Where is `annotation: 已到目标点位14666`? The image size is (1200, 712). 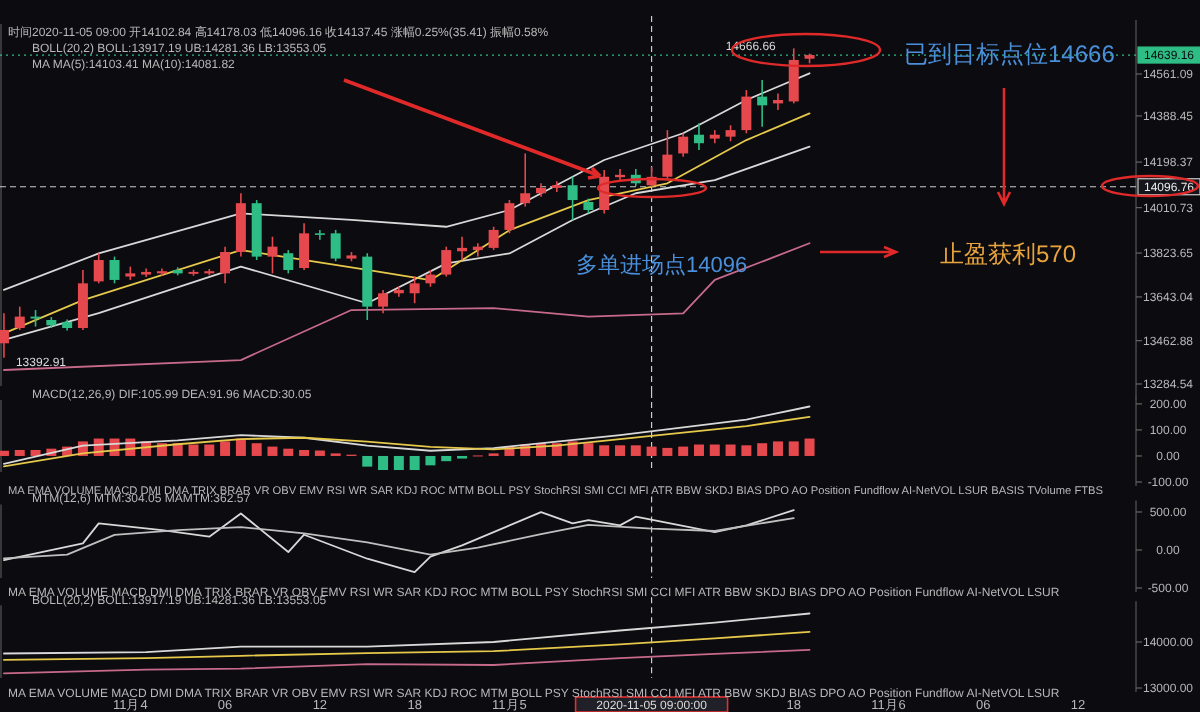 annotation: 已到目标点位14666 is located at coordinates (1010, 54).